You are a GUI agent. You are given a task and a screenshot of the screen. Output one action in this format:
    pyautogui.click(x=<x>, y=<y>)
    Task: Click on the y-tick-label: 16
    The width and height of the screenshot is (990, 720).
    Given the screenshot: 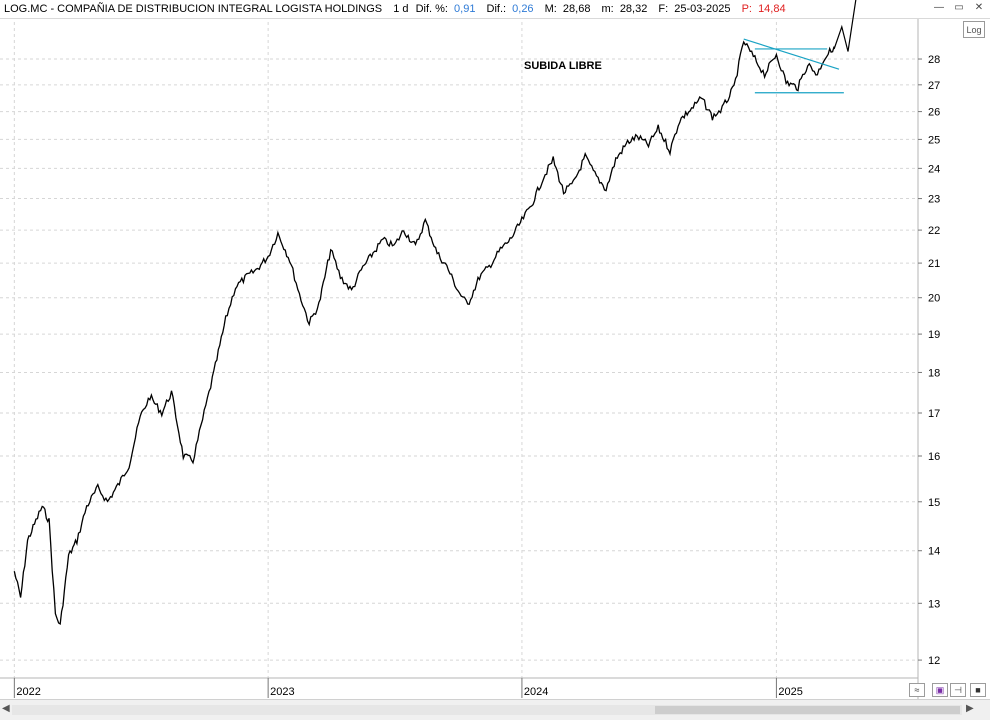 What is the action you would take?
    pyautogui.click(x=934, y=457)
    